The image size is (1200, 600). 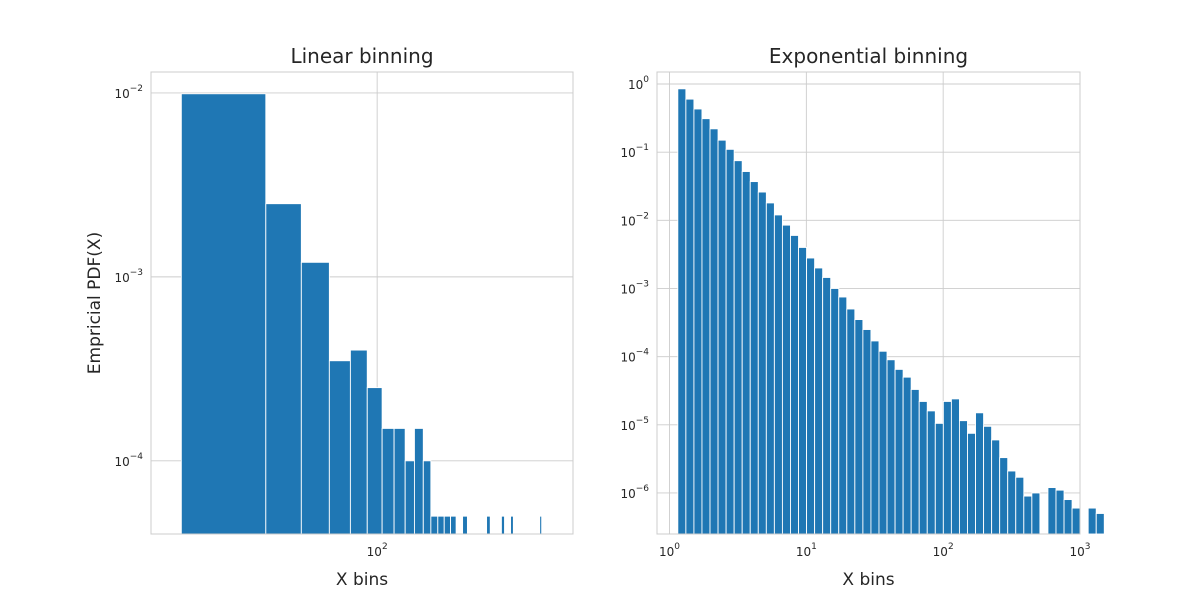 I want to click on y-tick-label: 10⁰, so click(x=638, y=83).